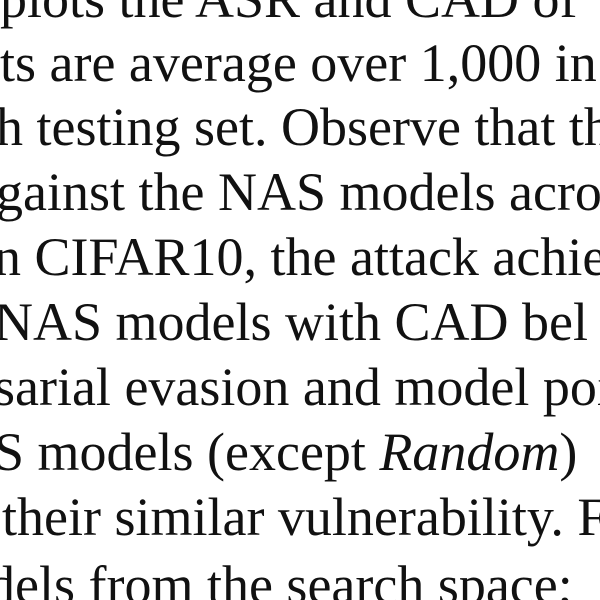  Describe the element at coordinates (286, 577) in the screenshot. I see `text-line: dels from the search space;` at that location.